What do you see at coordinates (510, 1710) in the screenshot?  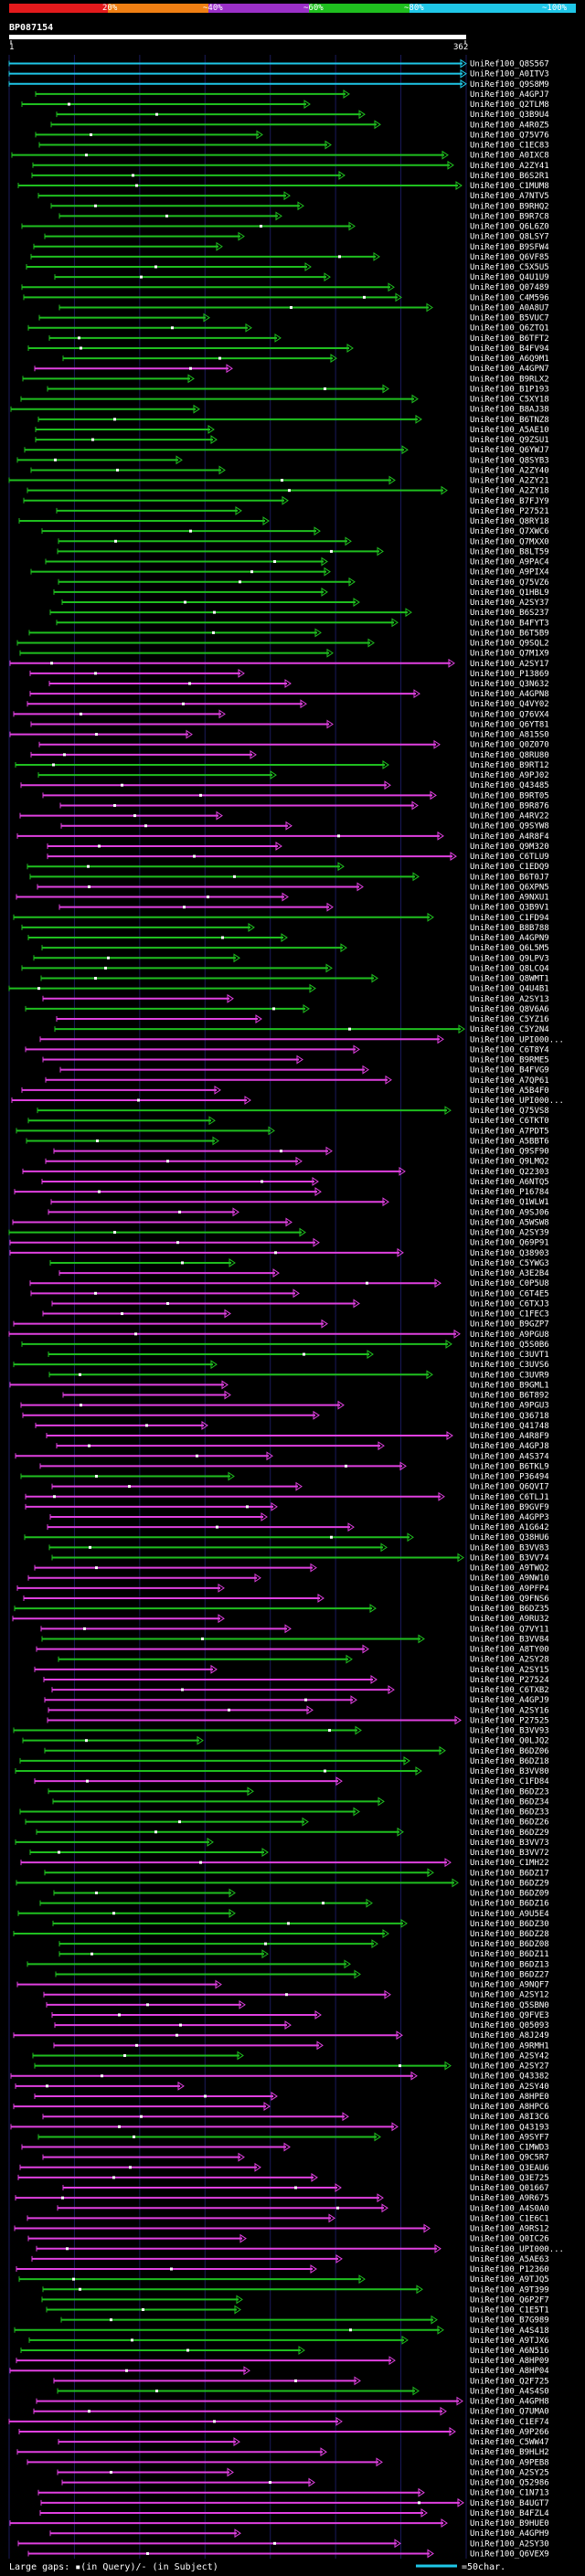 I see `hit-label: UniRef100_A2SY16` at bounding box center [510, 1710].